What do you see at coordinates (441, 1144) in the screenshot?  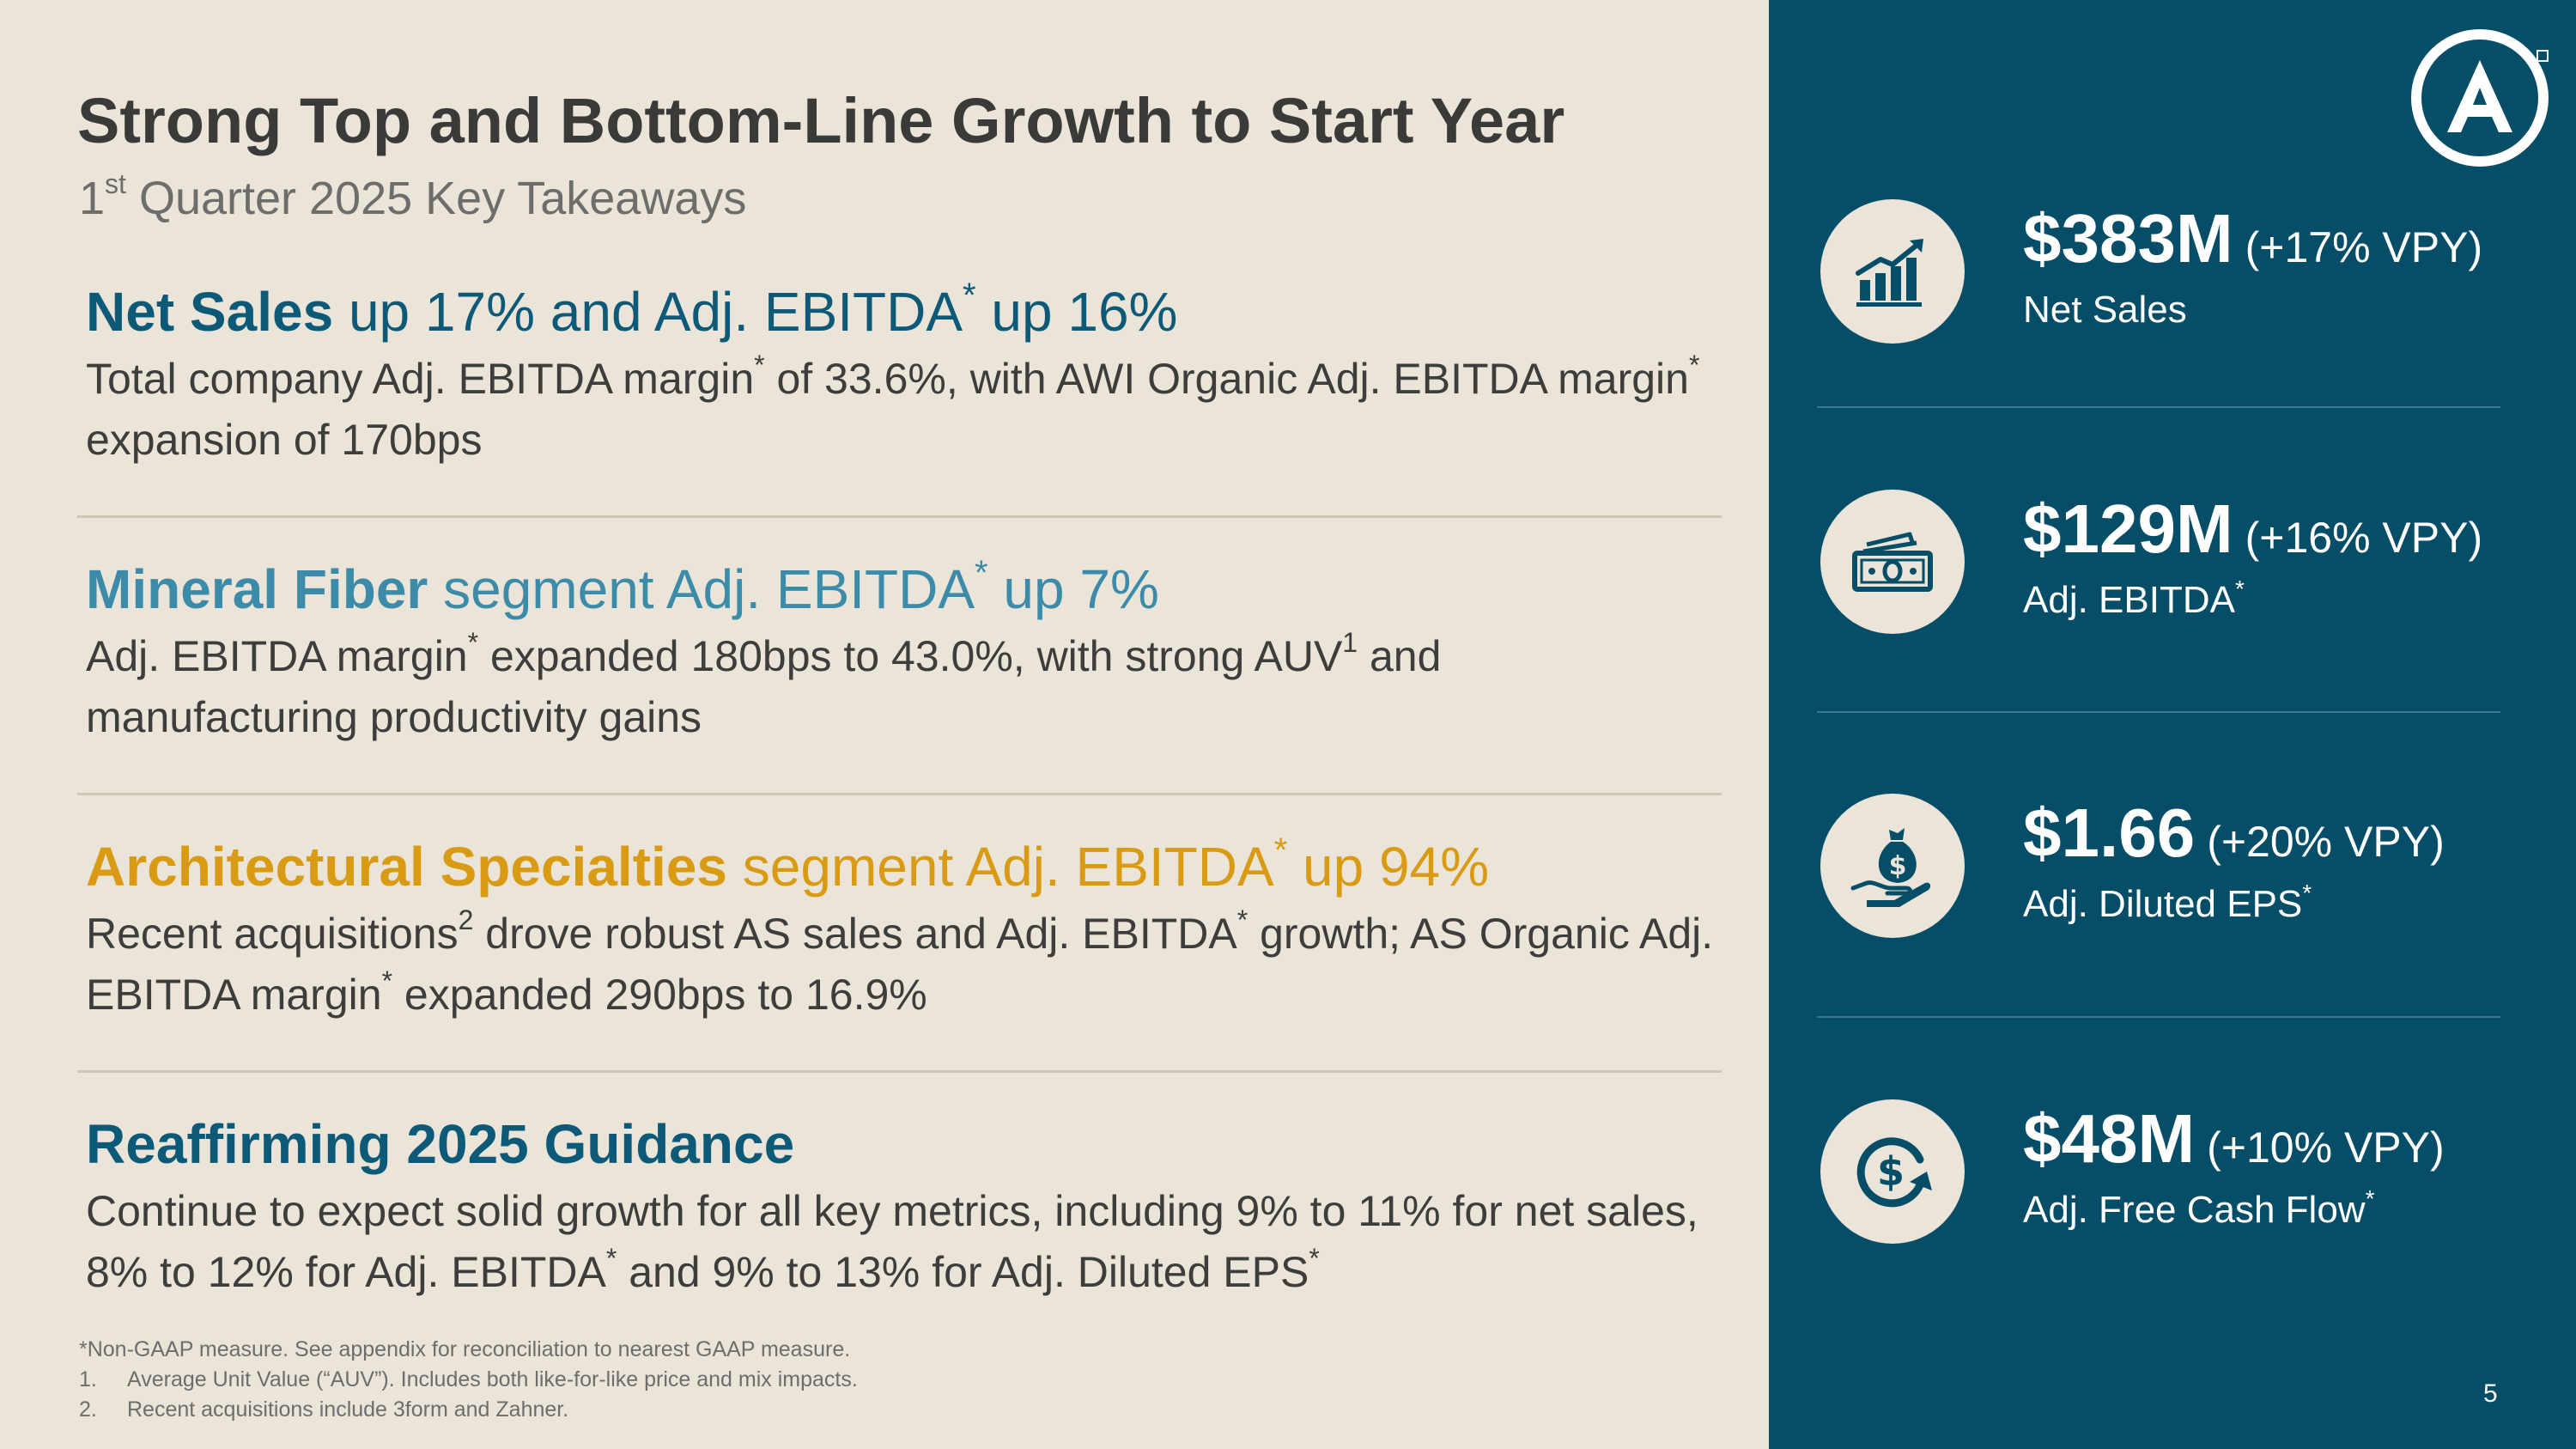 I see `takeaway-heading: Reaffirming 2025 Guidance` at bounding box center [441, 1144].